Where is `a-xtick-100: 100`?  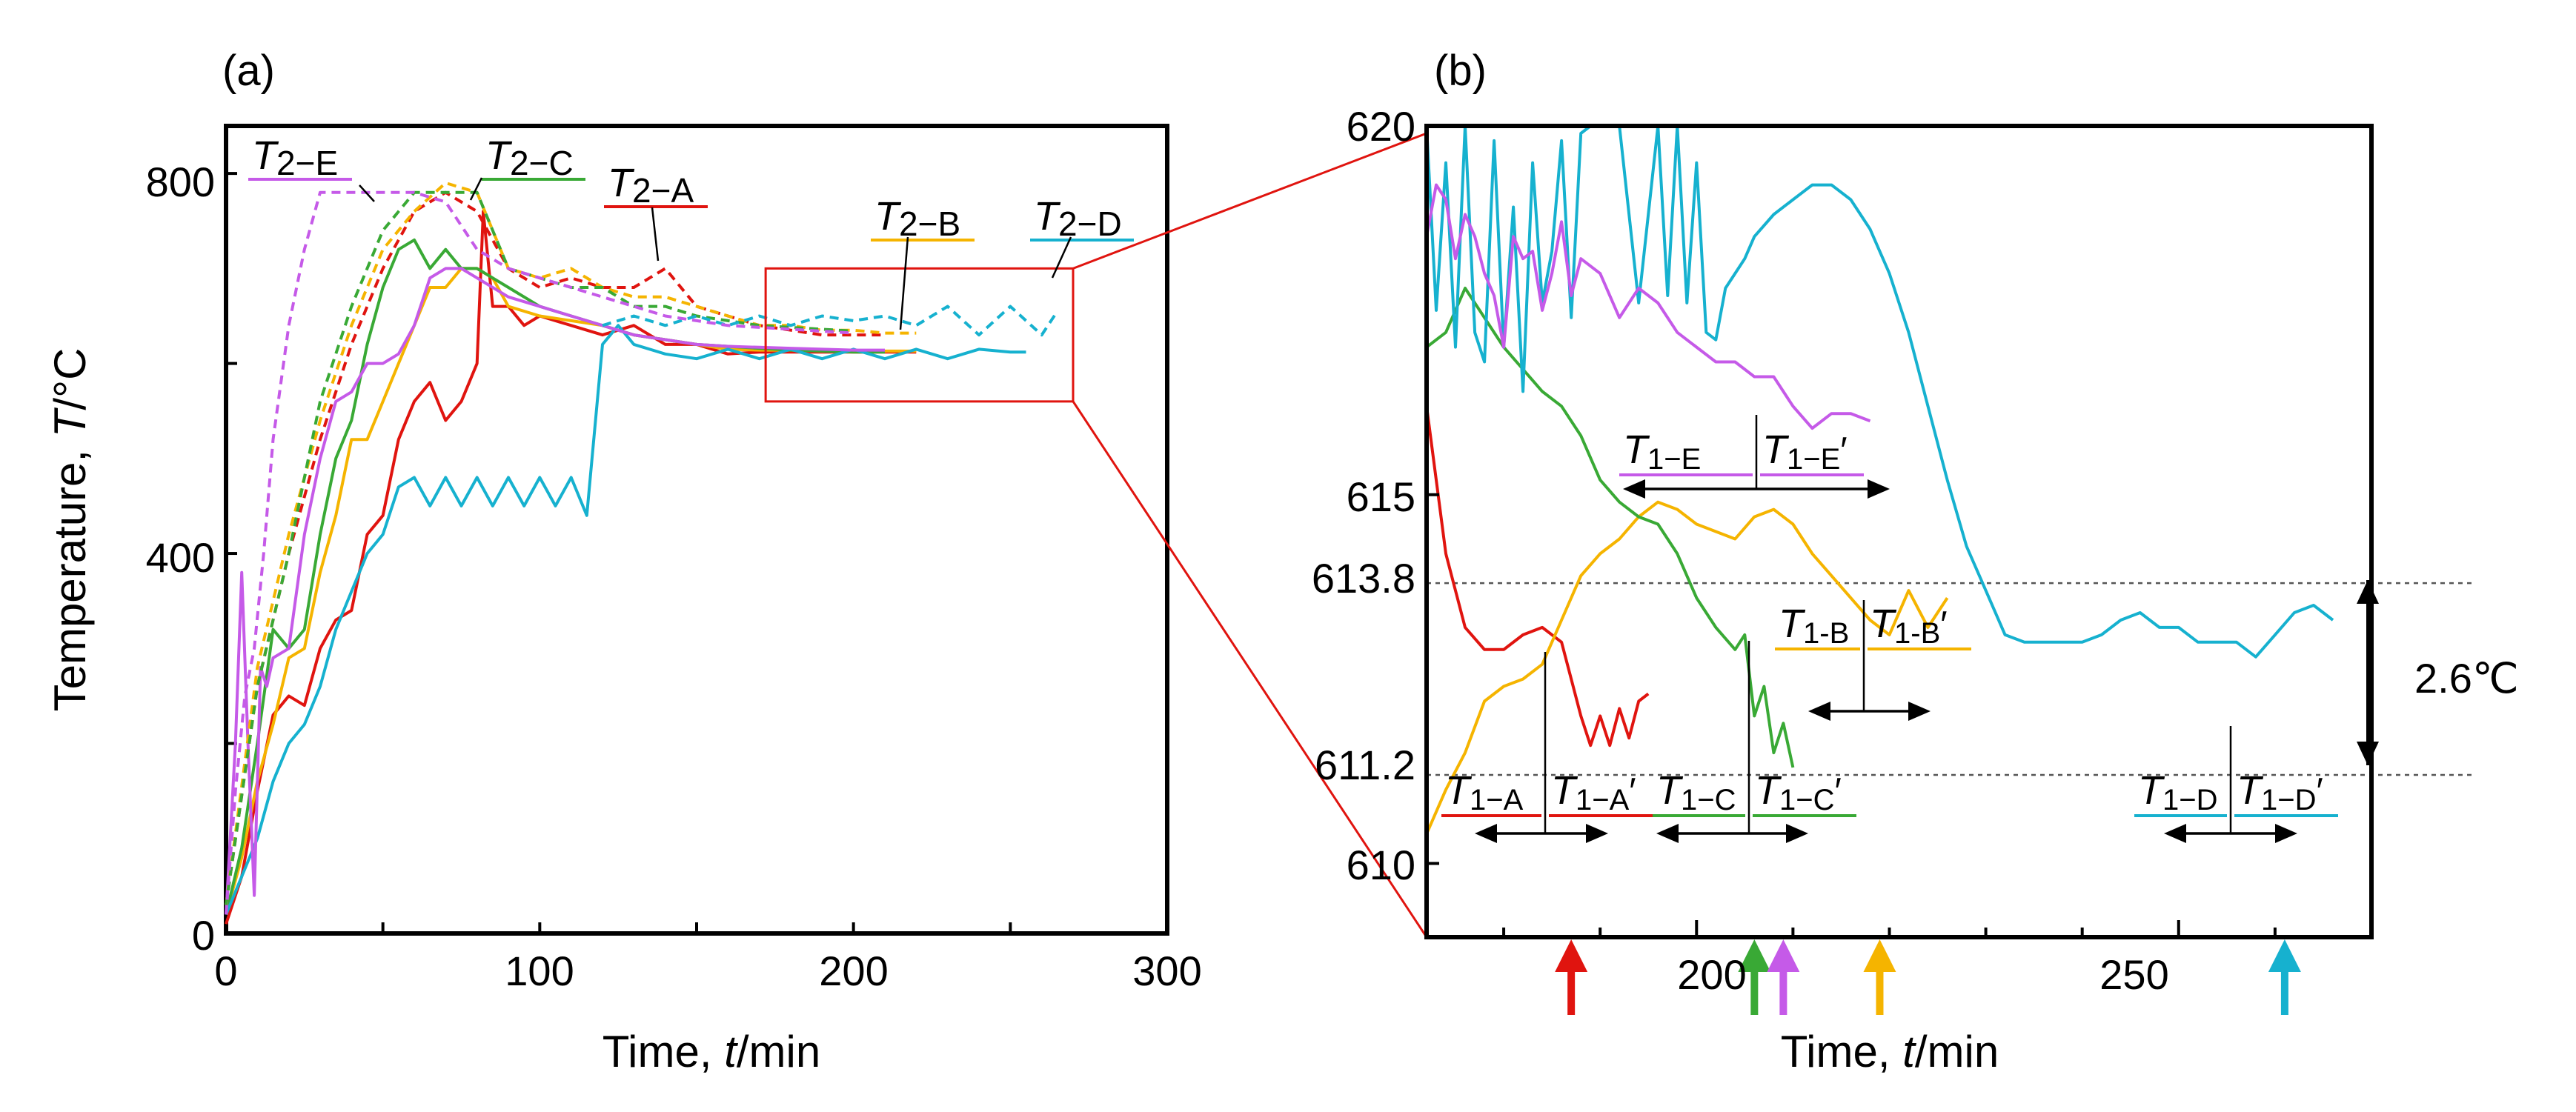 a-xtick-100: 100 is located at coordinates (539, 971).